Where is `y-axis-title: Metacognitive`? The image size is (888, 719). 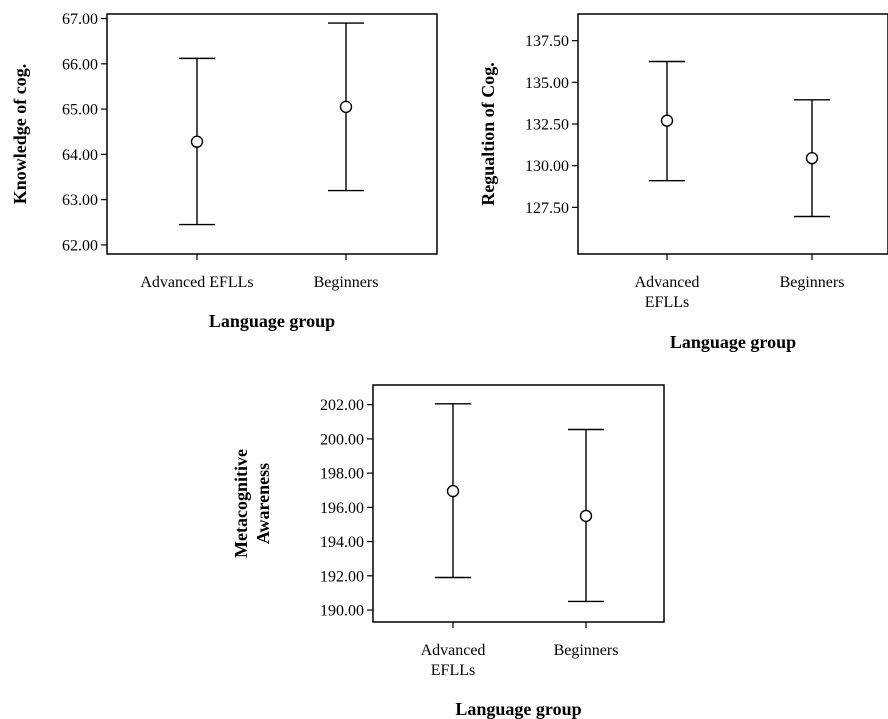
y-axis-title: Metacognitive is located at coordinates (241, 503).